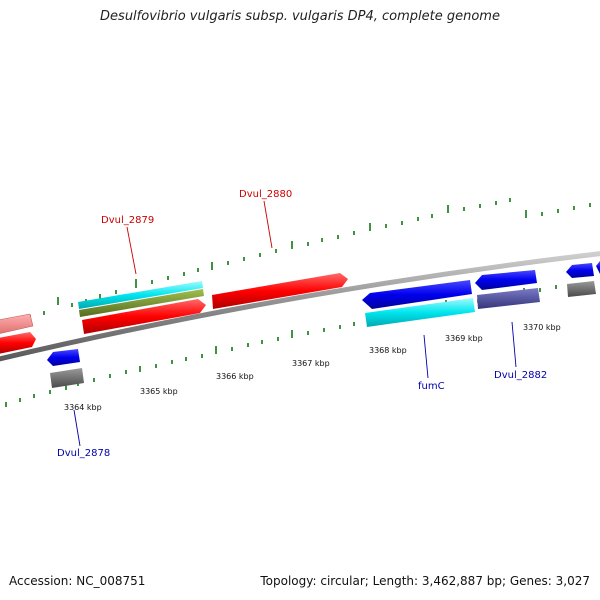 The width and height of the screenshot is (600, 600). Describe the element at coordinates (83, 407) in the screenshot. I see `tick-label-3364: 3364 kbp` at that location.